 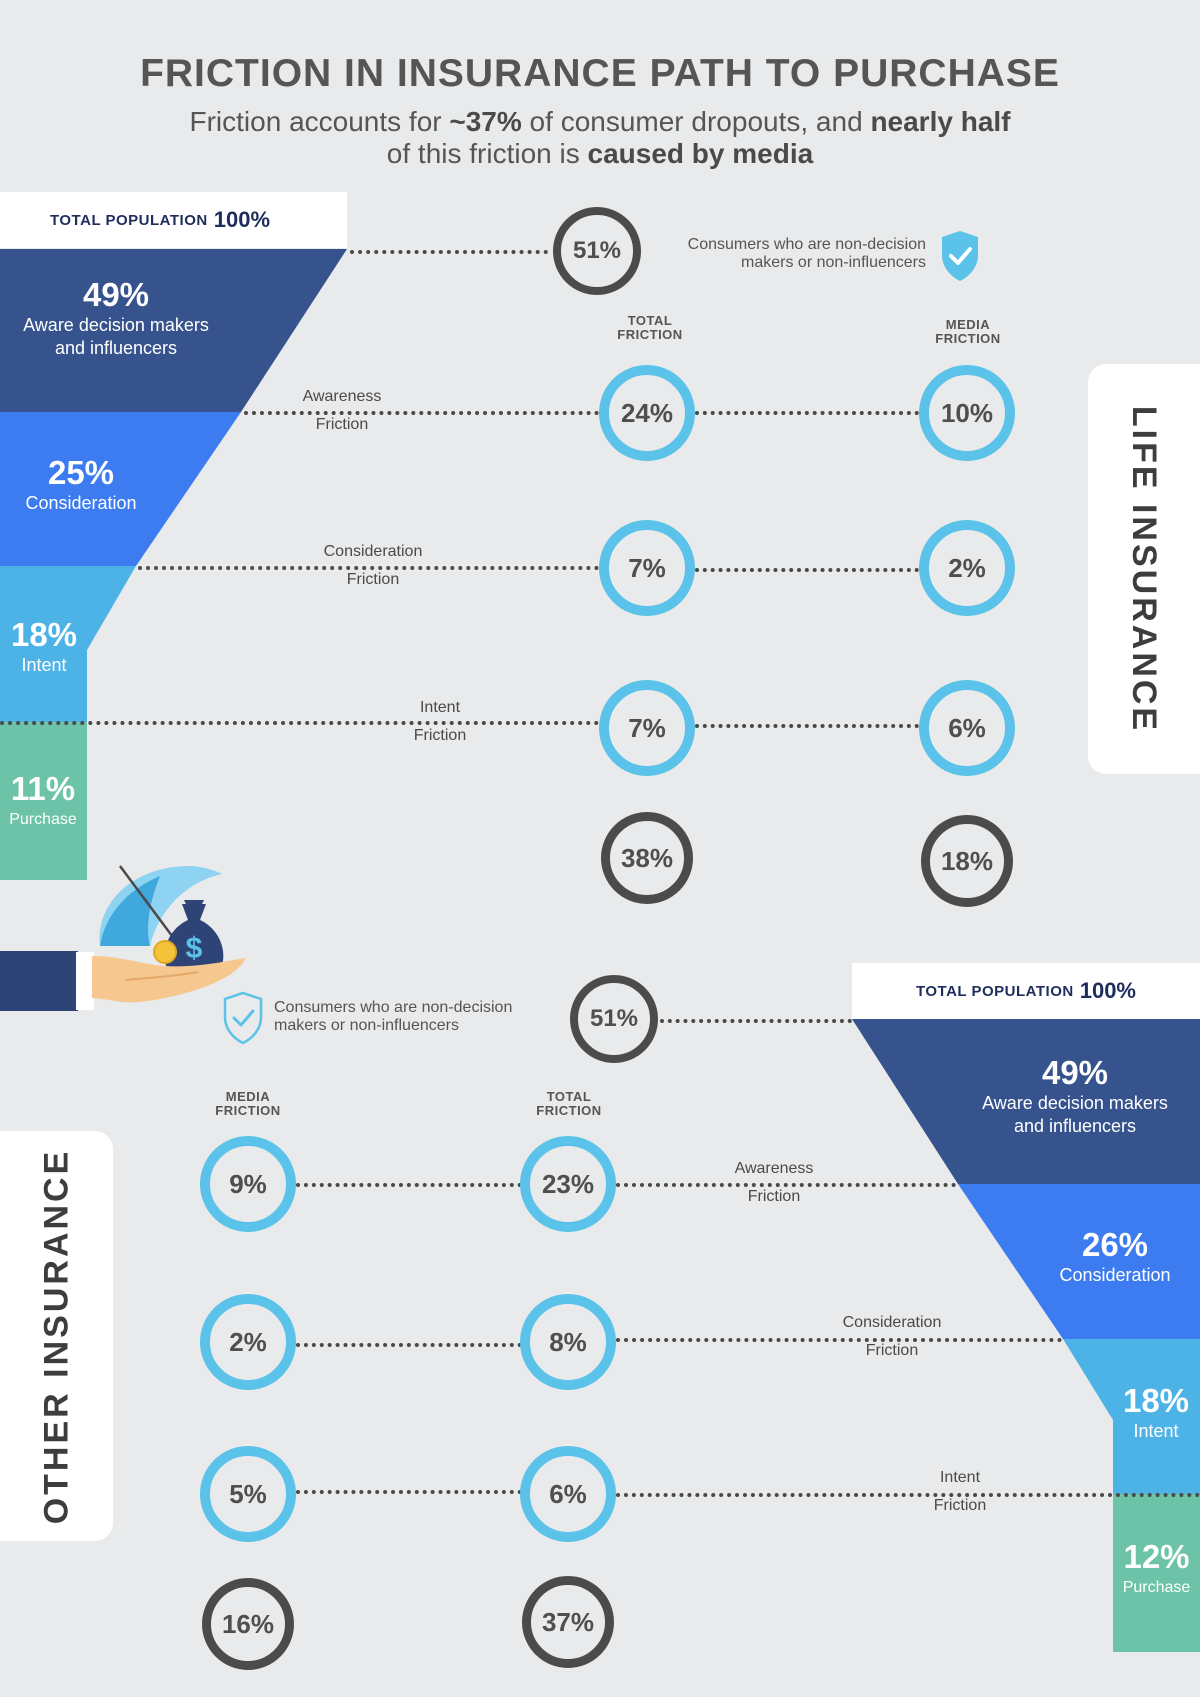 I want to click on other-insurance-tab-label-wrap: OTHER INSURANCE, so click(x=56, y=1336).